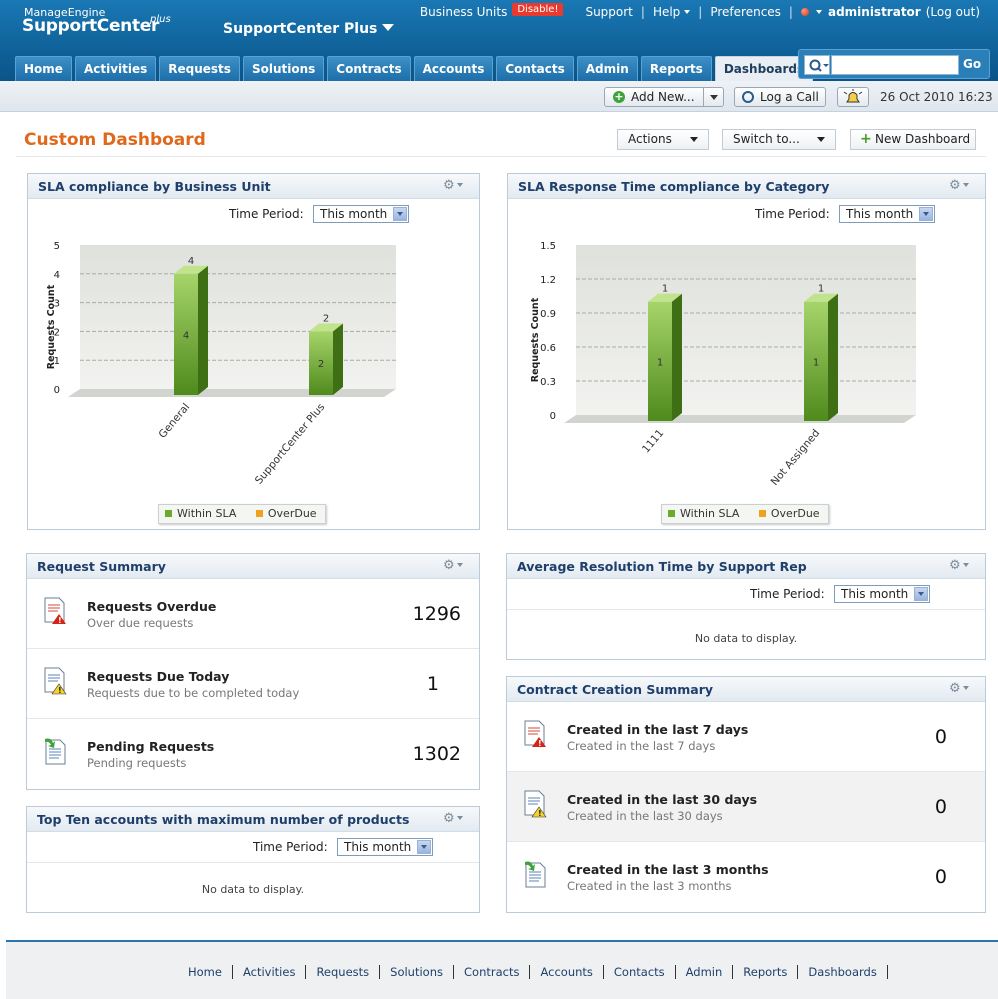  What do you see at coordinates (43, 68) in the screenshot?
I see `tab-home: Home` at bounding box center [43, 68].